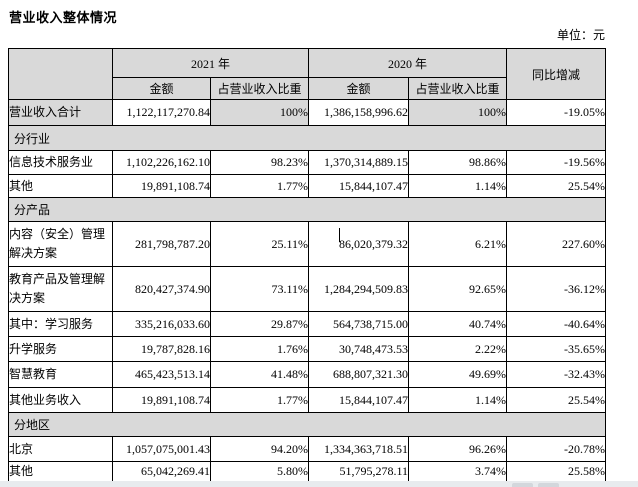  I want to click on section-row-by-region: 分地区, so click(307, 424).